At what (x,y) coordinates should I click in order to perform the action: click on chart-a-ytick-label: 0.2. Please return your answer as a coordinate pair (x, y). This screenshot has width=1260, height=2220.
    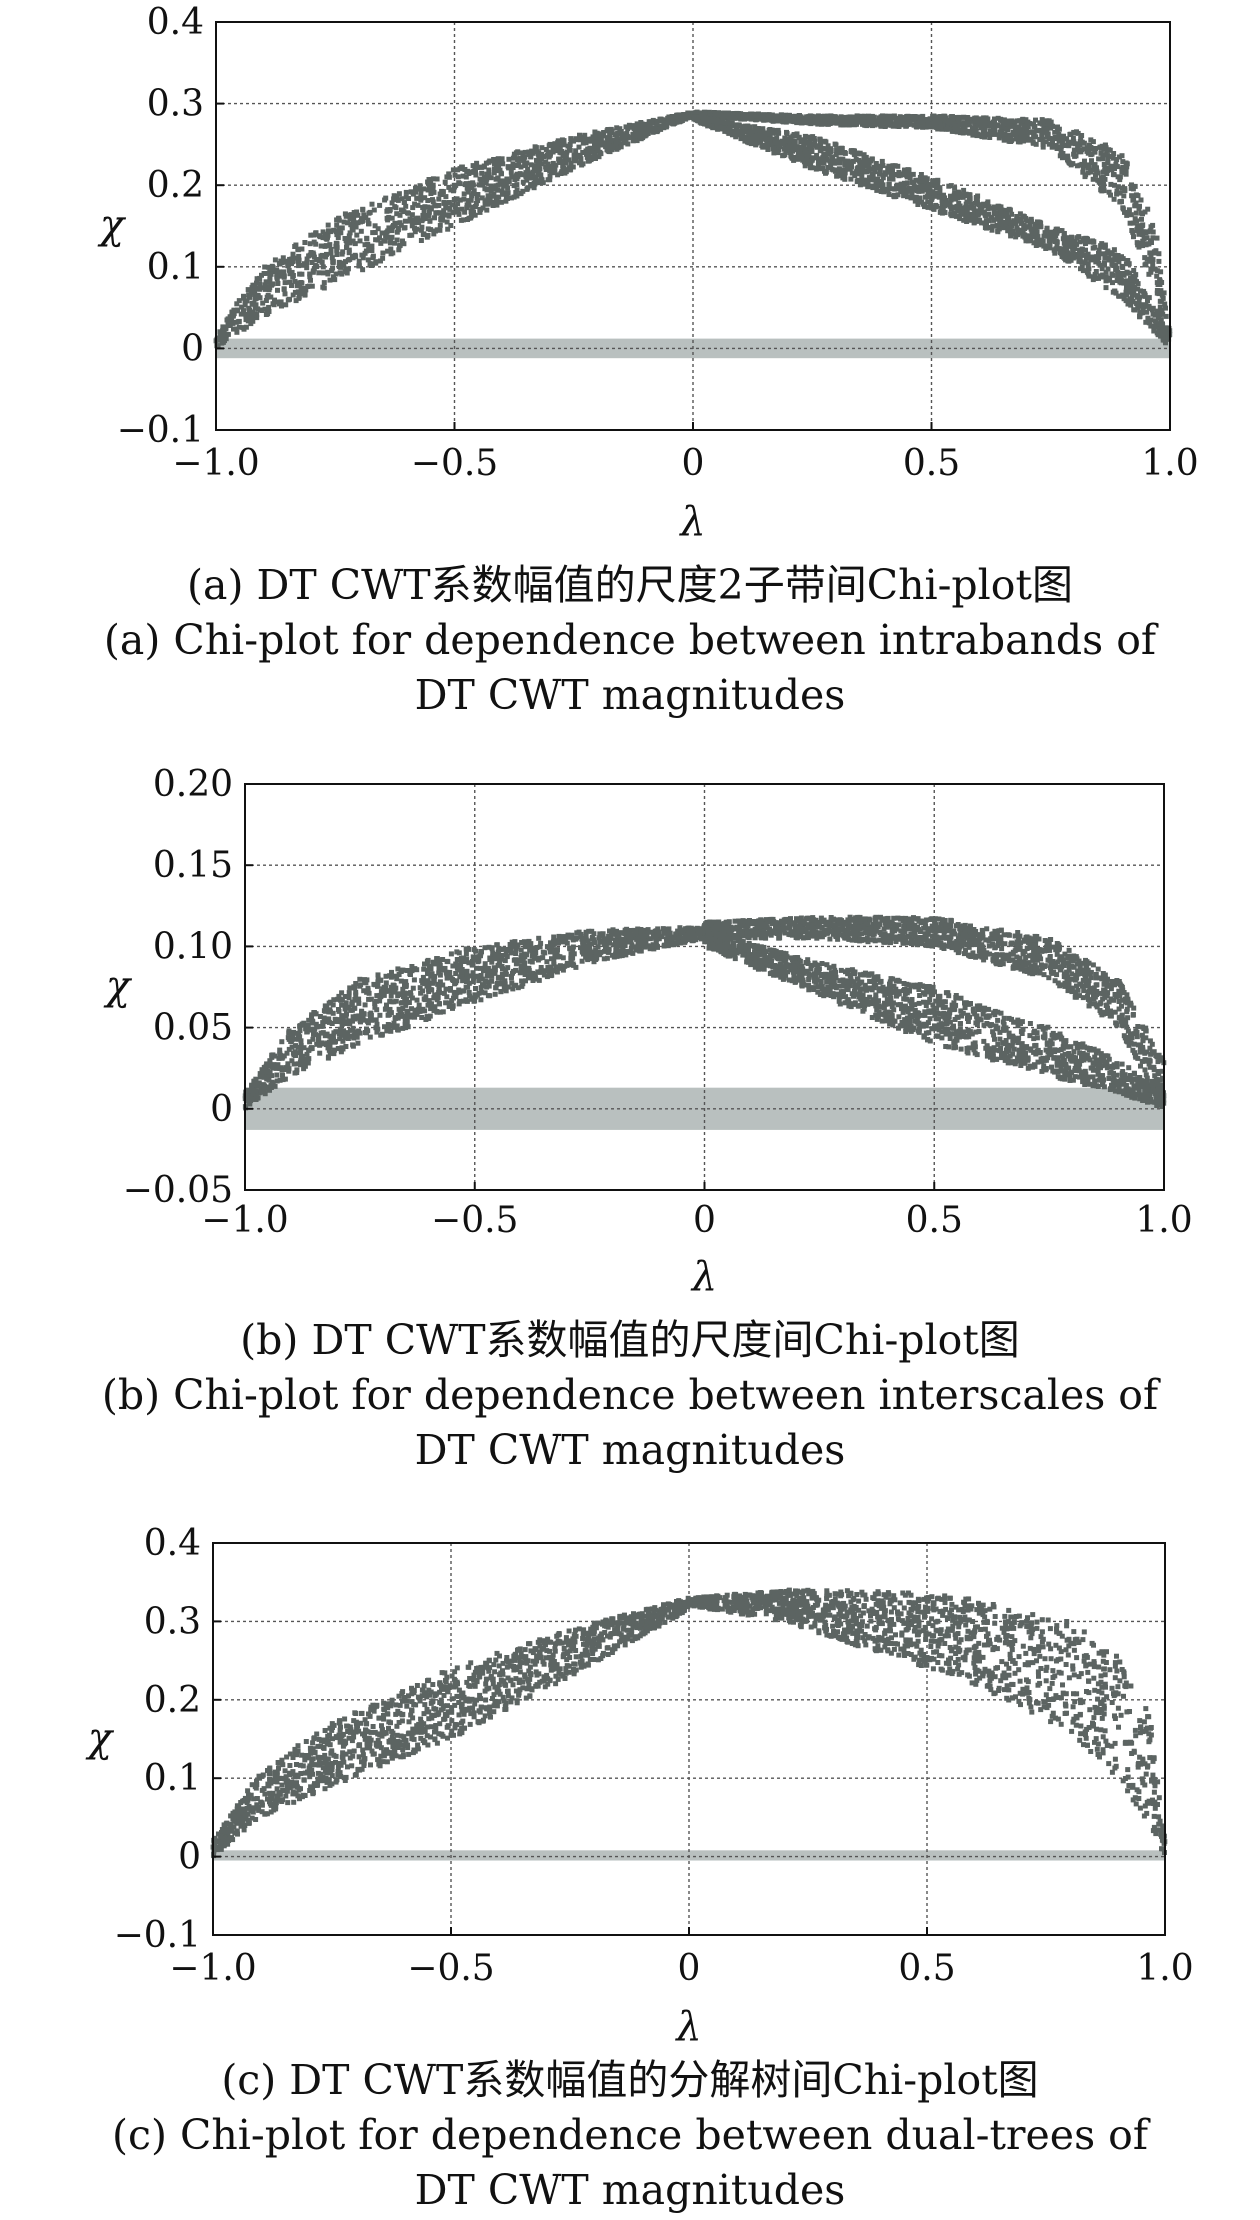
    Looking at the image, I should click on (175, 185).